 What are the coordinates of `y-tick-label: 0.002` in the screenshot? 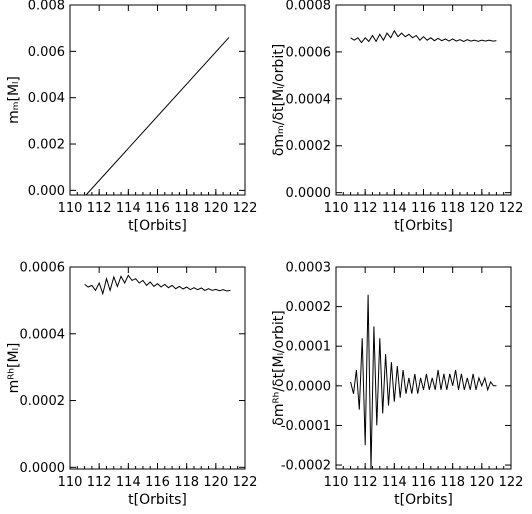 It's located at (46, 145).